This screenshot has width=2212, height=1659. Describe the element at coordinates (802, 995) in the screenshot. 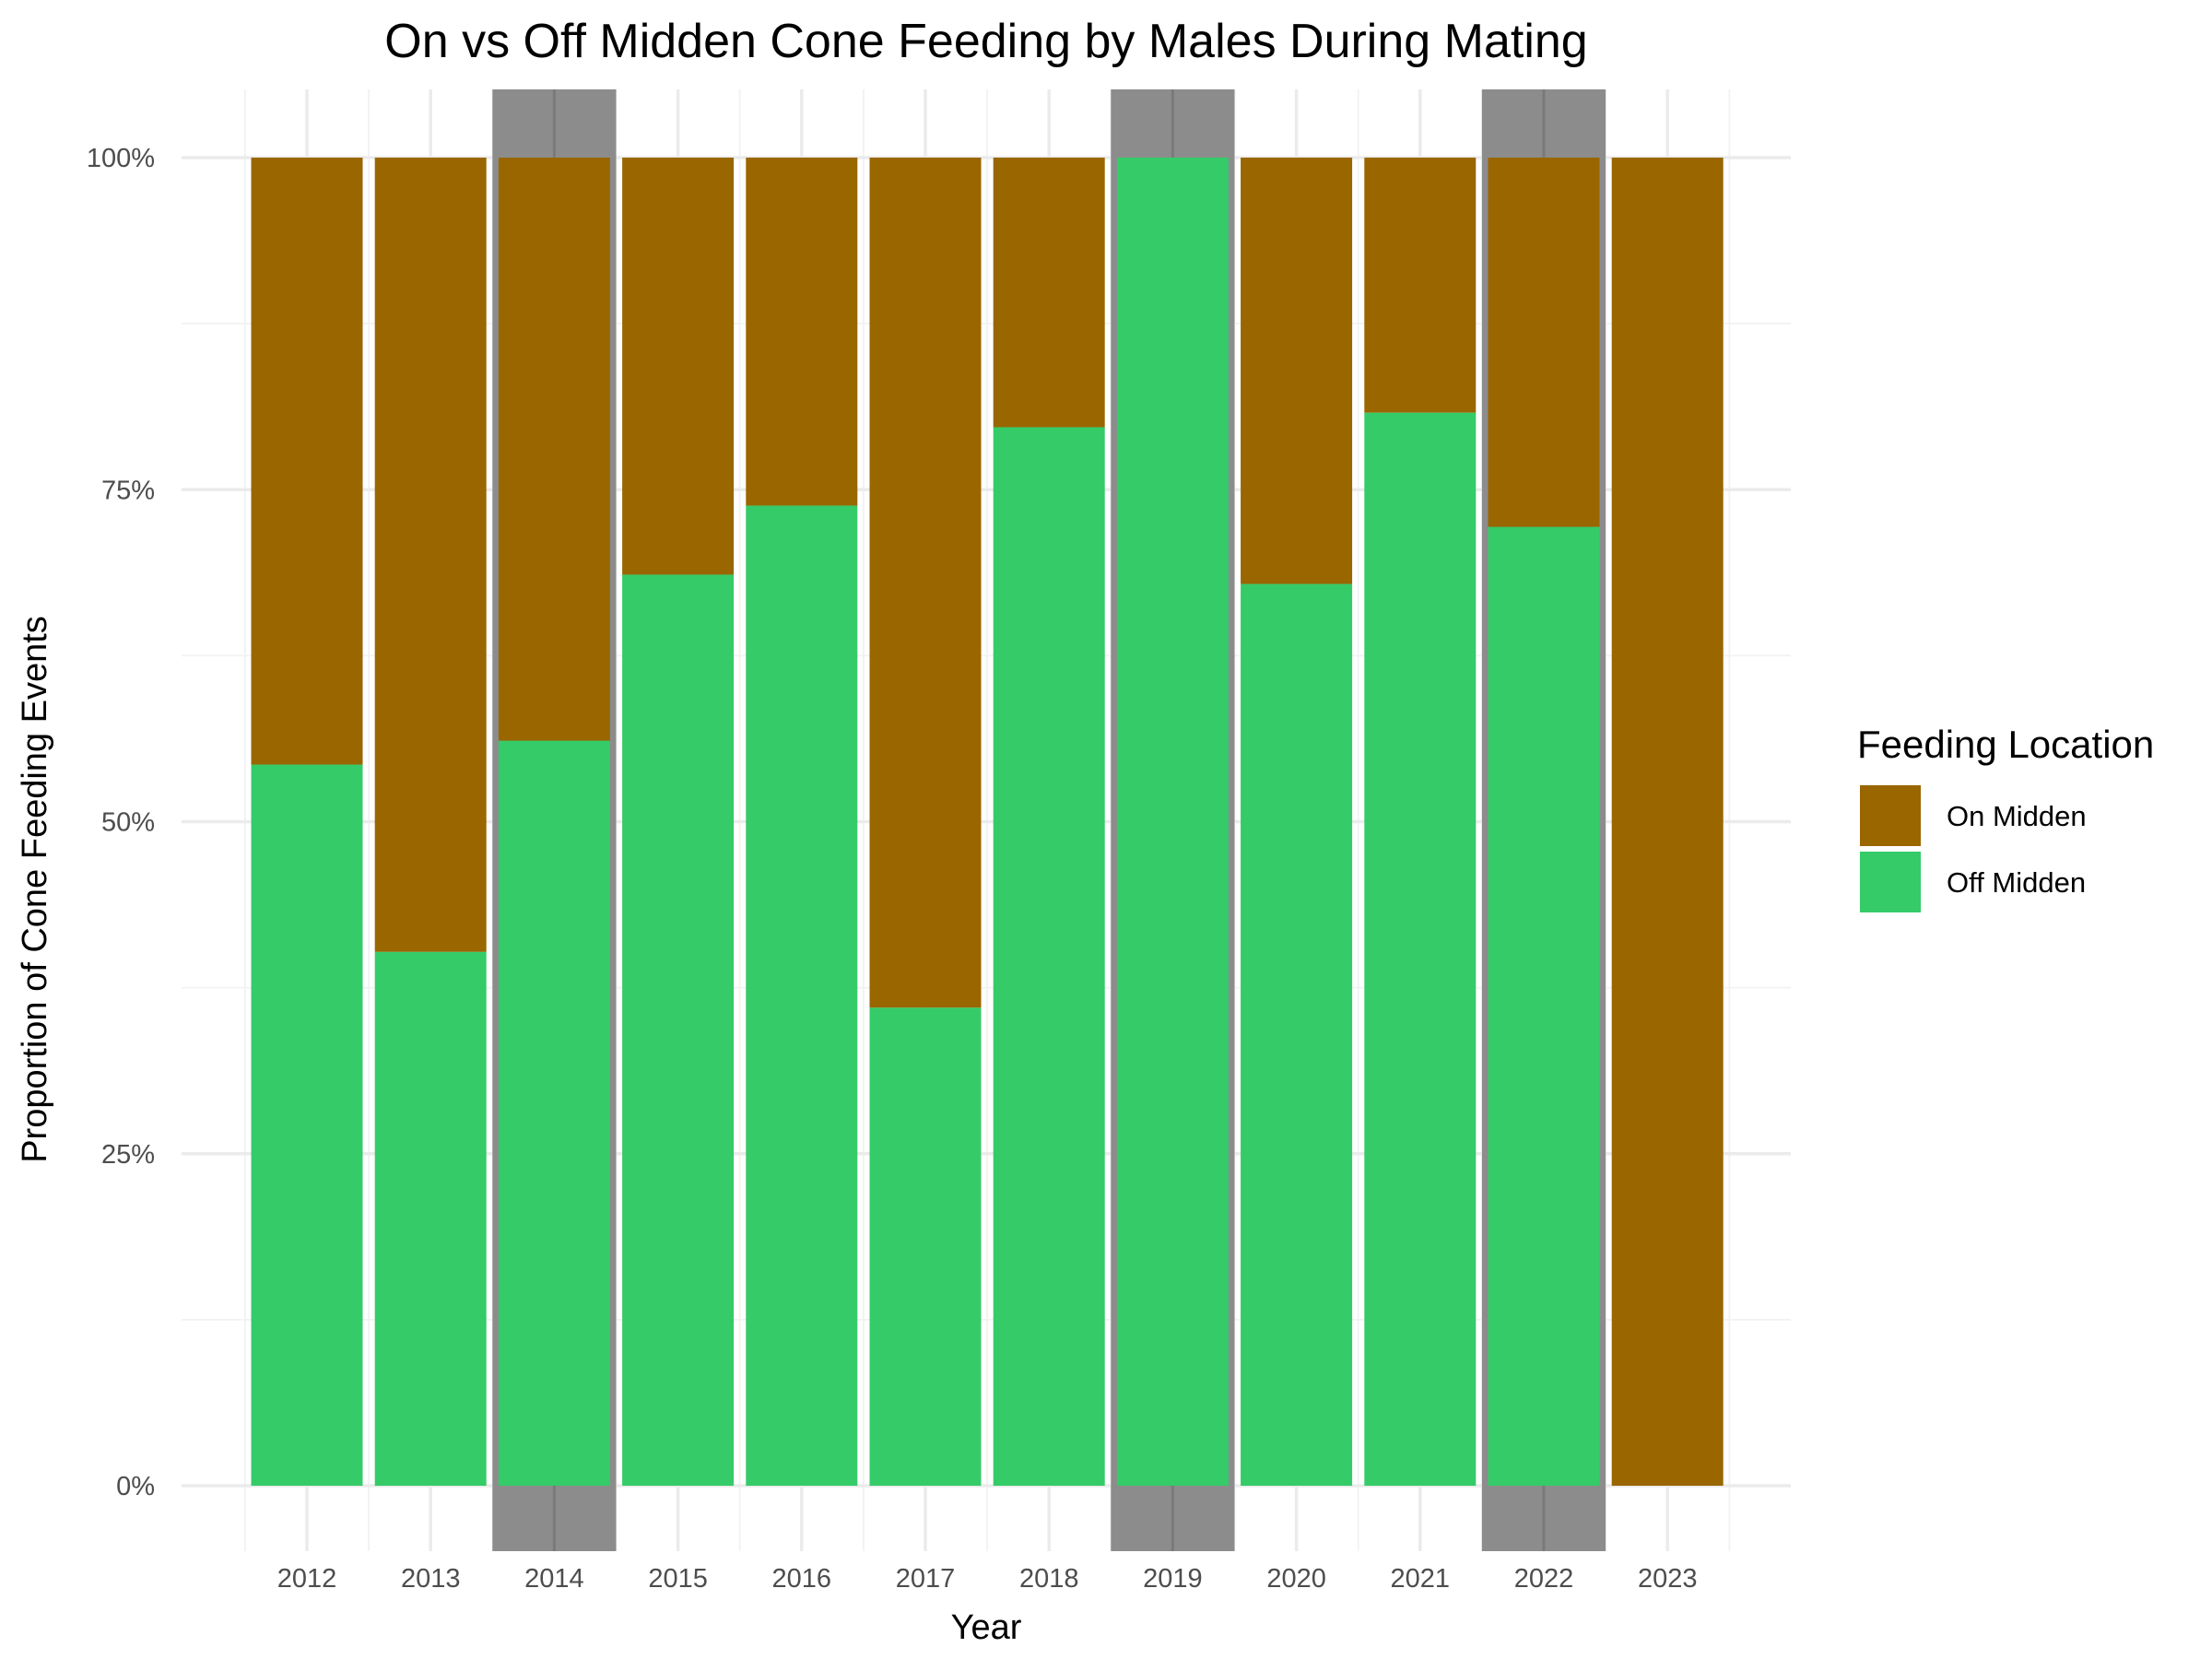

I see `bar-2016-off-midden` at that location.